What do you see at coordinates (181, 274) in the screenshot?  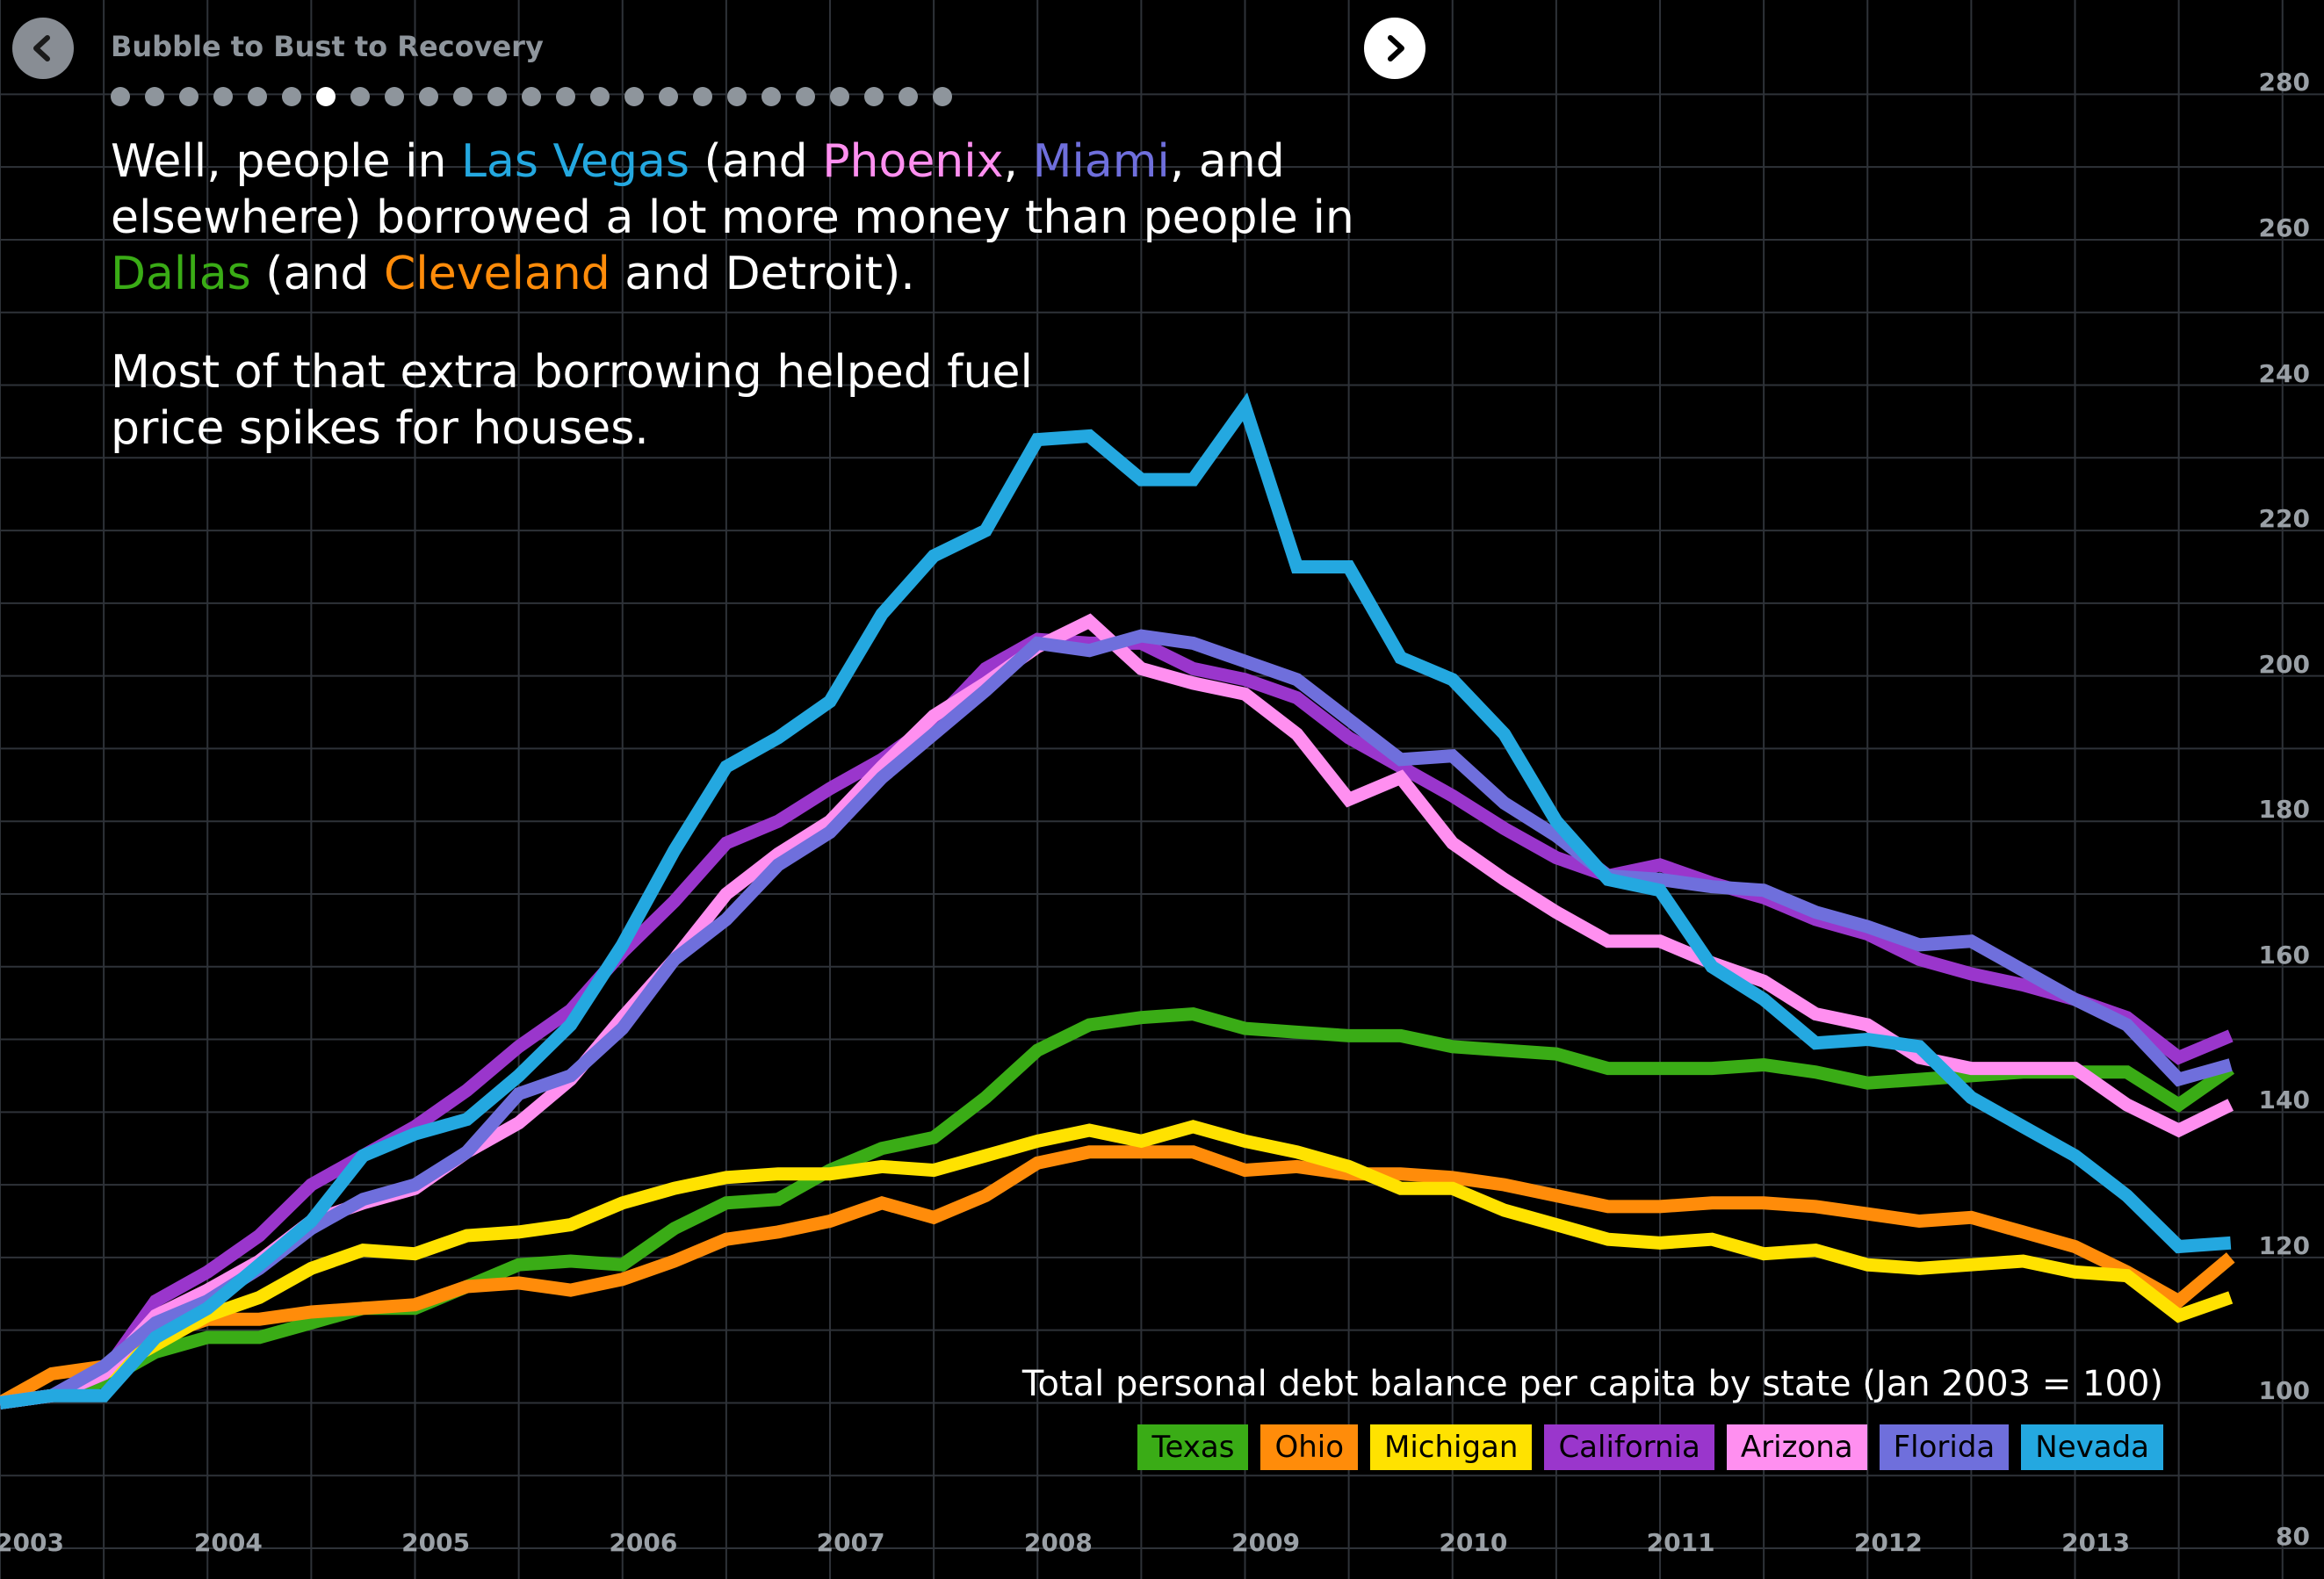 I see `dallas-highlight: Dallas` at bounding box center [181, 274].